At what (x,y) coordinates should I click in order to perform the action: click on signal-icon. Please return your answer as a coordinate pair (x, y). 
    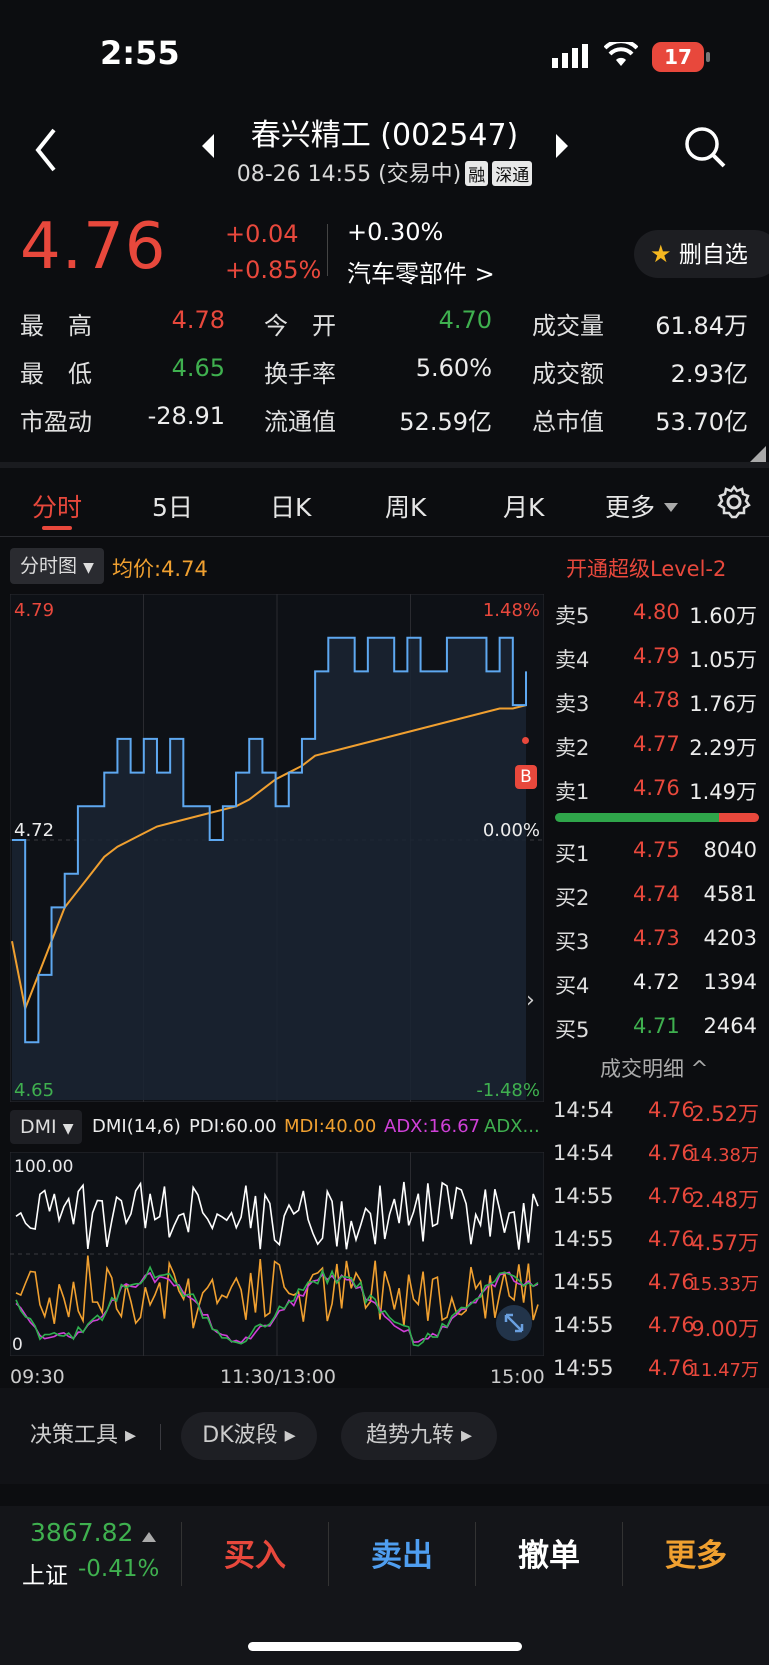
    Looking at the image, I should click on (572, 58).